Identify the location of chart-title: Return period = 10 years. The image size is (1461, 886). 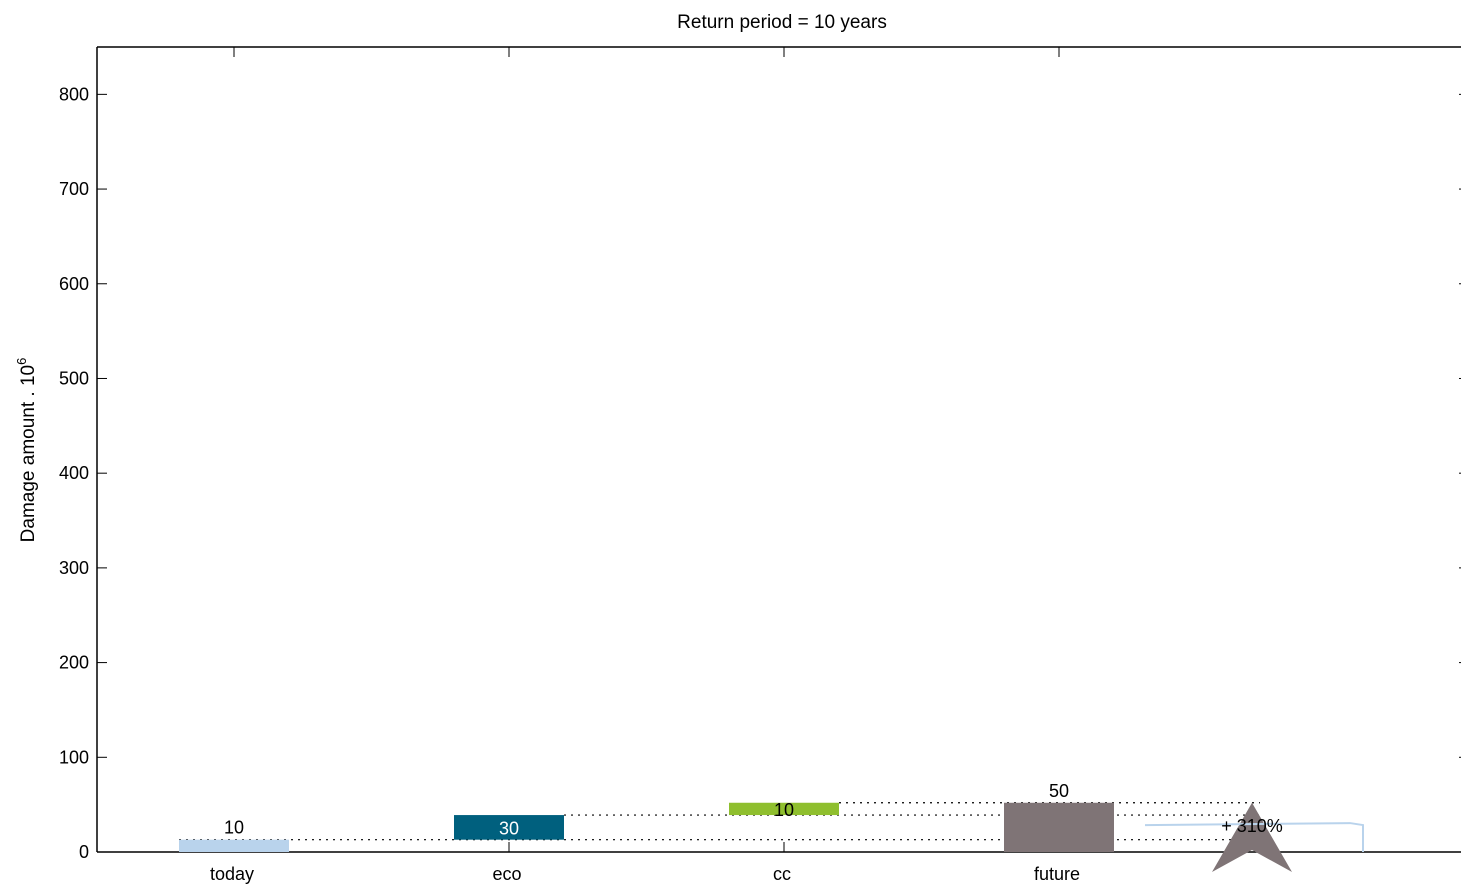
(782, 22).